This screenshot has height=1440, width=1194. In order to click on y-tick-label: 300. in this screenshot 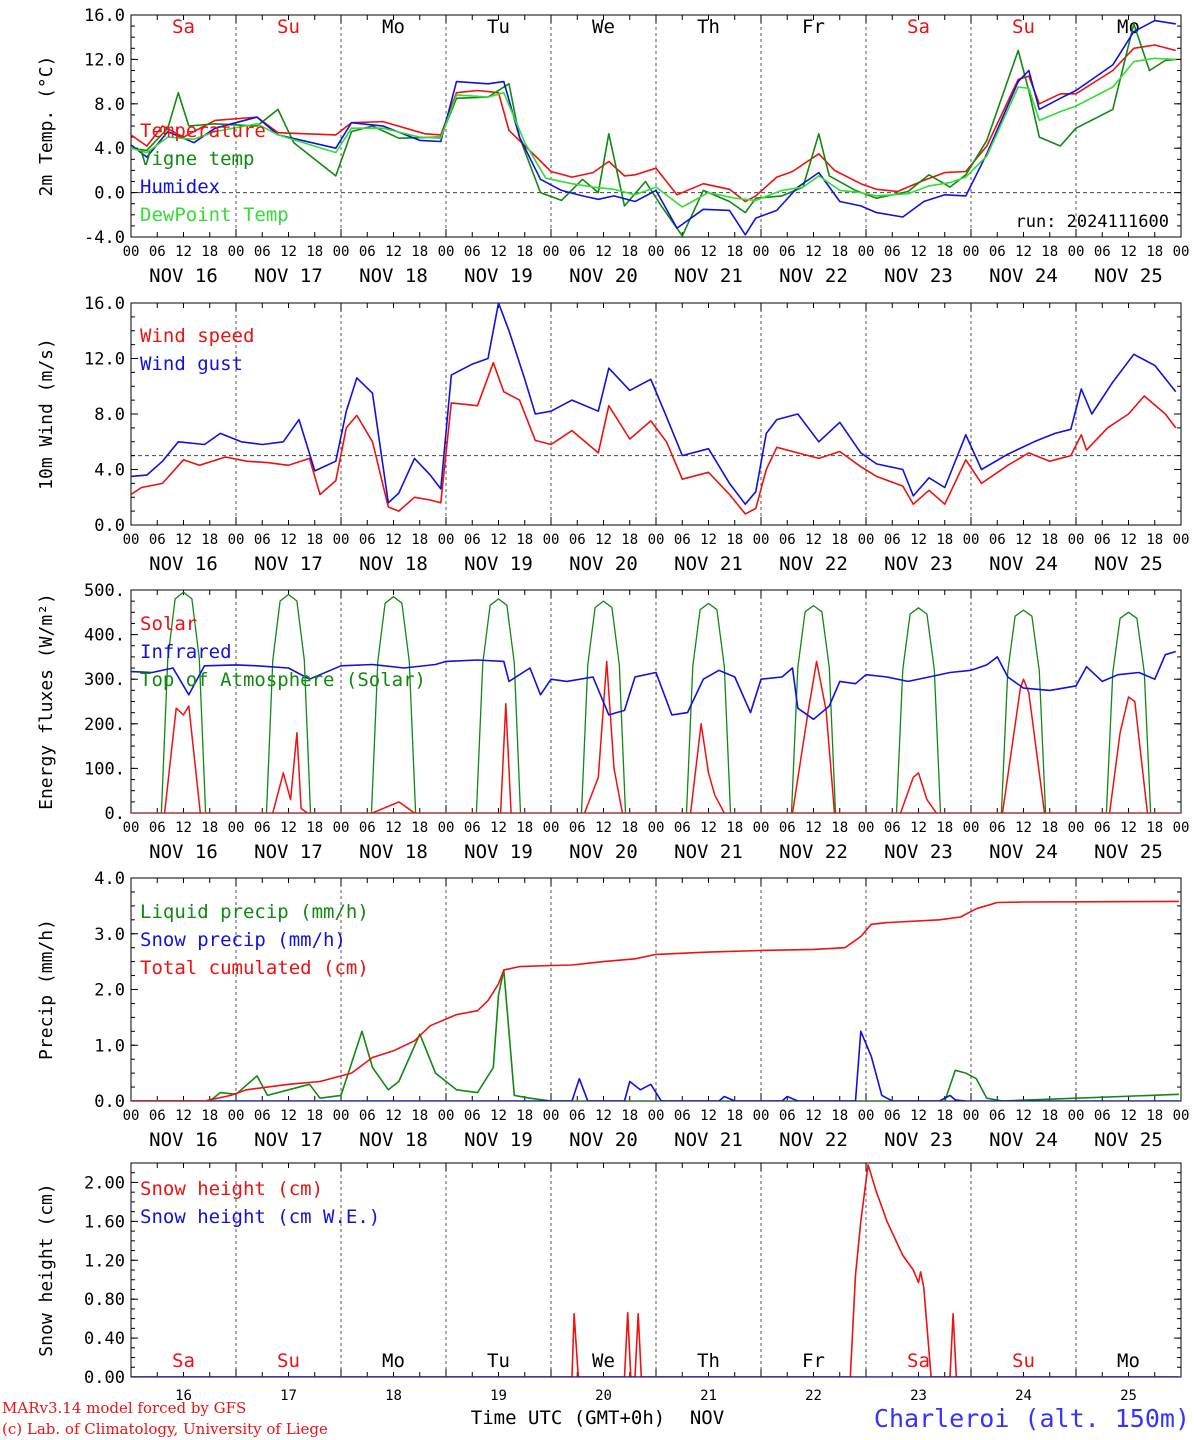, I will do `click(104, 680)`.